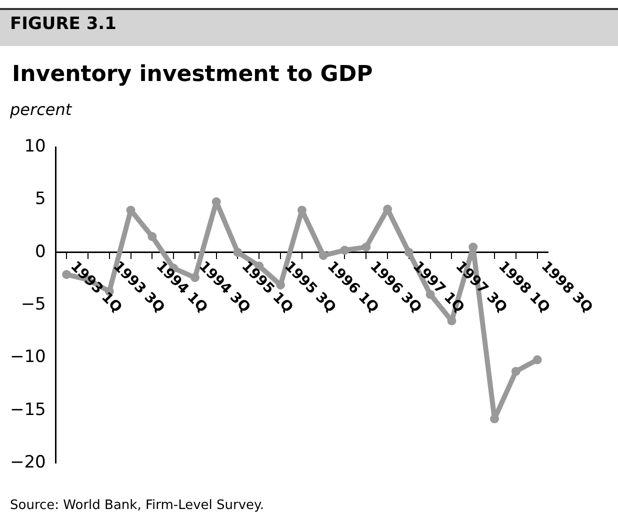 Image resolution: width=618 pixels, height=532 pixels. What do you see at coordinates (41, 109) in the screenshot?
I see `y-axis-title: percent` at bounding box center [41, 109].